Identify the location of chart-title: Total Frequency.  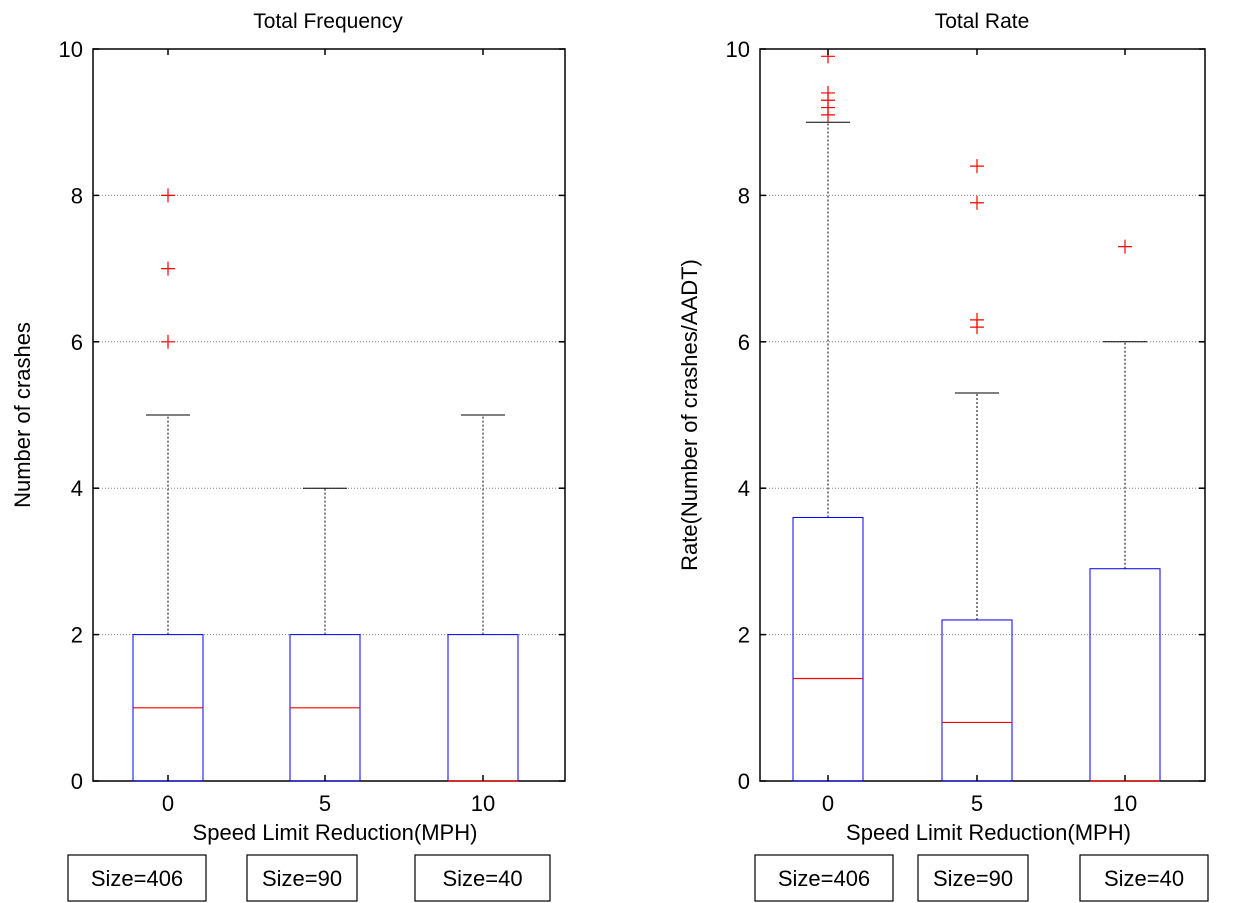
(328, 21).